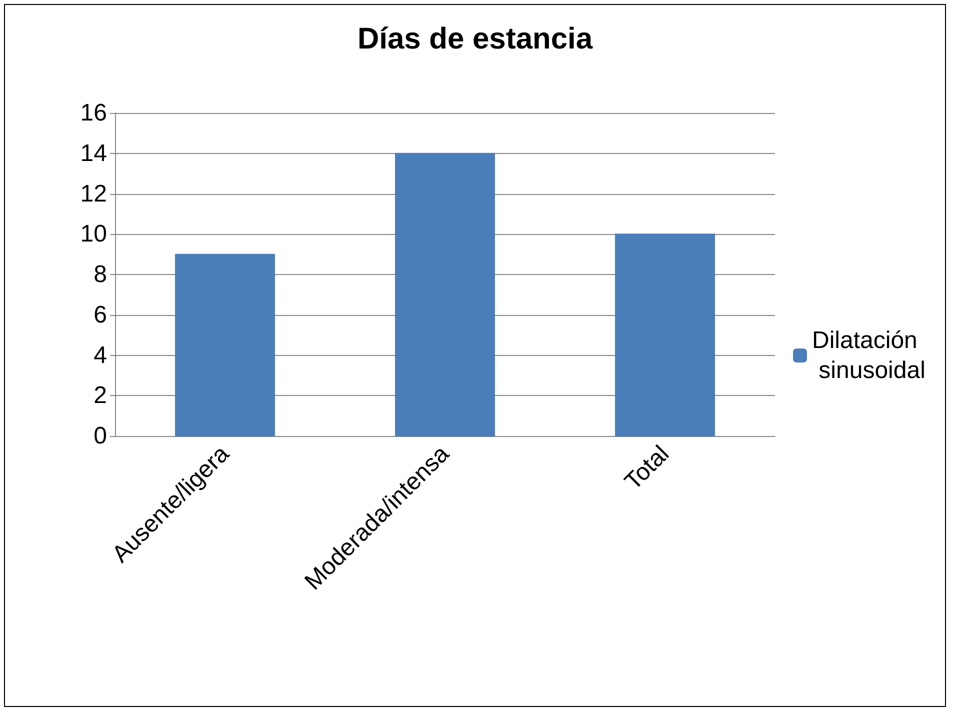 The width and height of the screenshot is (954, 713). What do you see at coordinates (100, 274) in the screenshot?
I see `y-tick-label: 8` at bounding box center [100, 274].